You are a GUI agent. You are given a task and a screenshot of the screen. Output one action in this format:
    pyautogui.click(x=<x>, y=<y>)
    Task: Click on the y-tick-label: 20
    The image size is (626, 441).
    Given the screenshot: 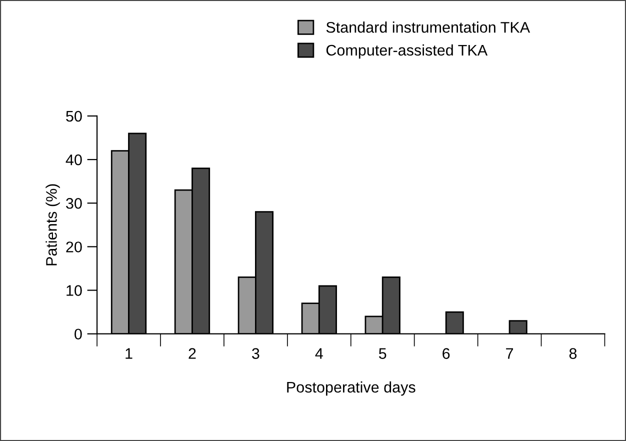 What is the action you would take?
    pyautogui.click(x=74, y=247)
    